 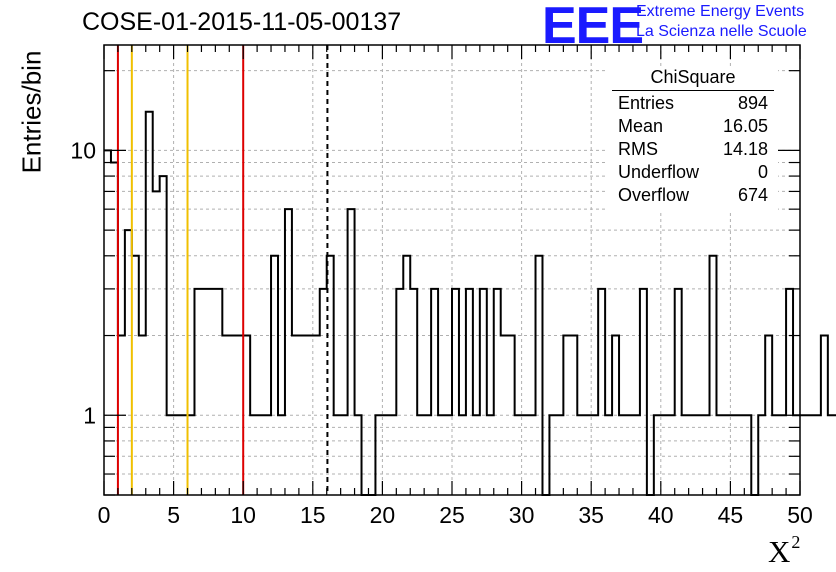 I want to click on logo-line-2: La Scienza nelle Scuole, so click(x=721, y=31).